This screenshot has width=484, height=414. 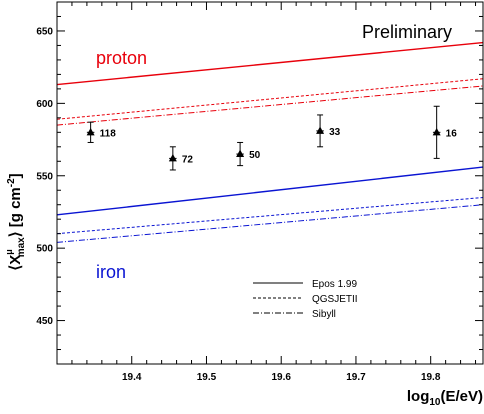 What do you see at coordinates (108, 133) in the screenshot?
I see `point-0-count-label: 118` at bounding box center [108, 133].